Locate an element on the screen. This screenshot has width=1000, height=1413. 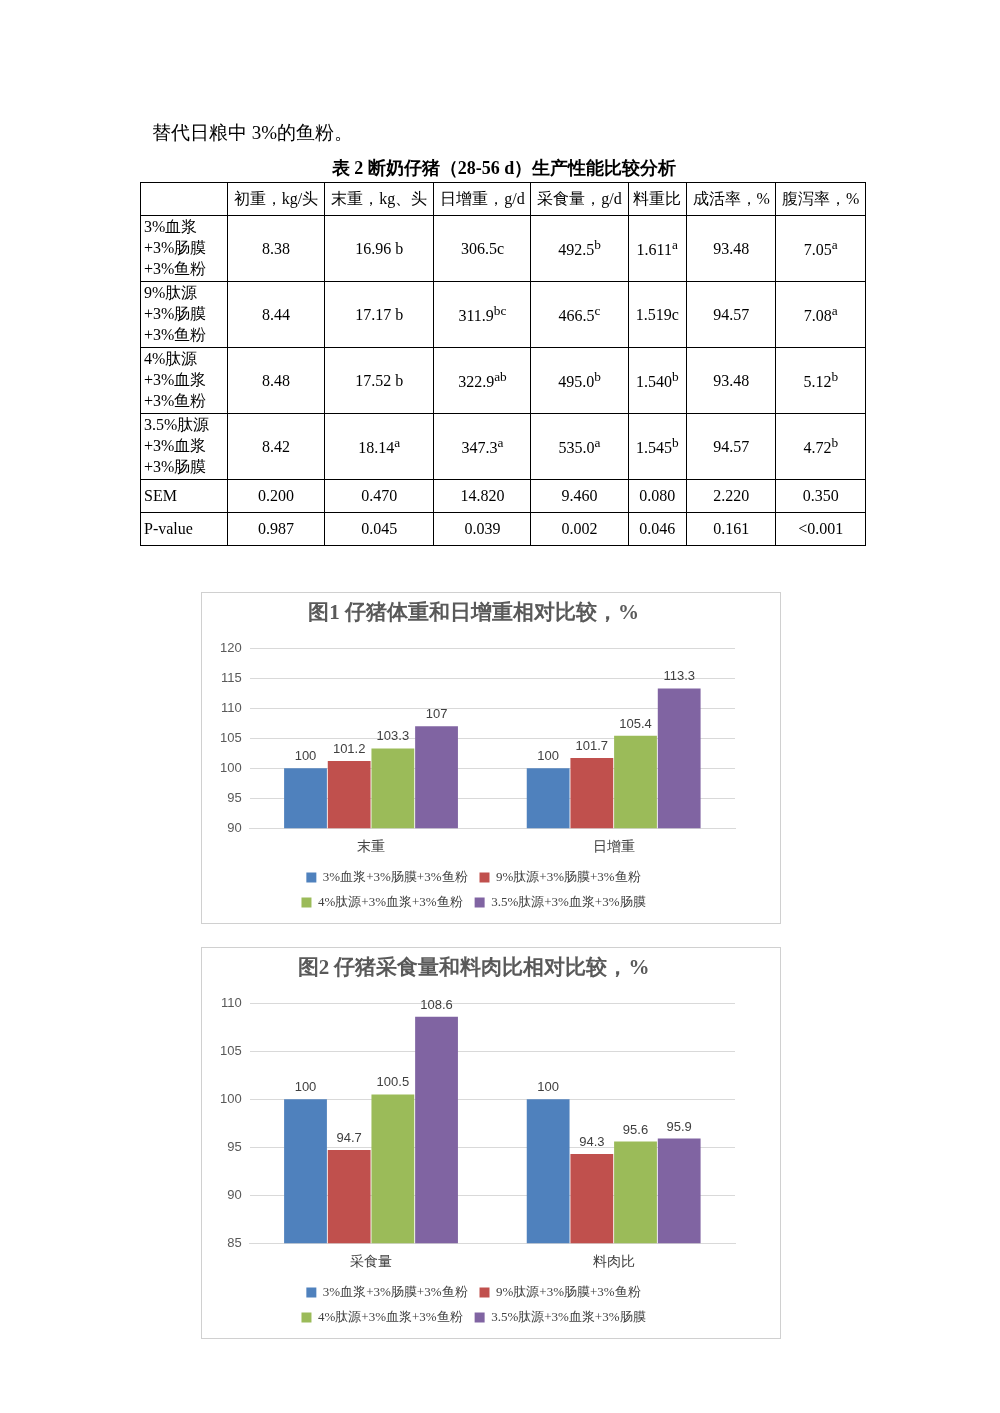
x-tick-label: 日增重 is located at coordinates (613, 847).